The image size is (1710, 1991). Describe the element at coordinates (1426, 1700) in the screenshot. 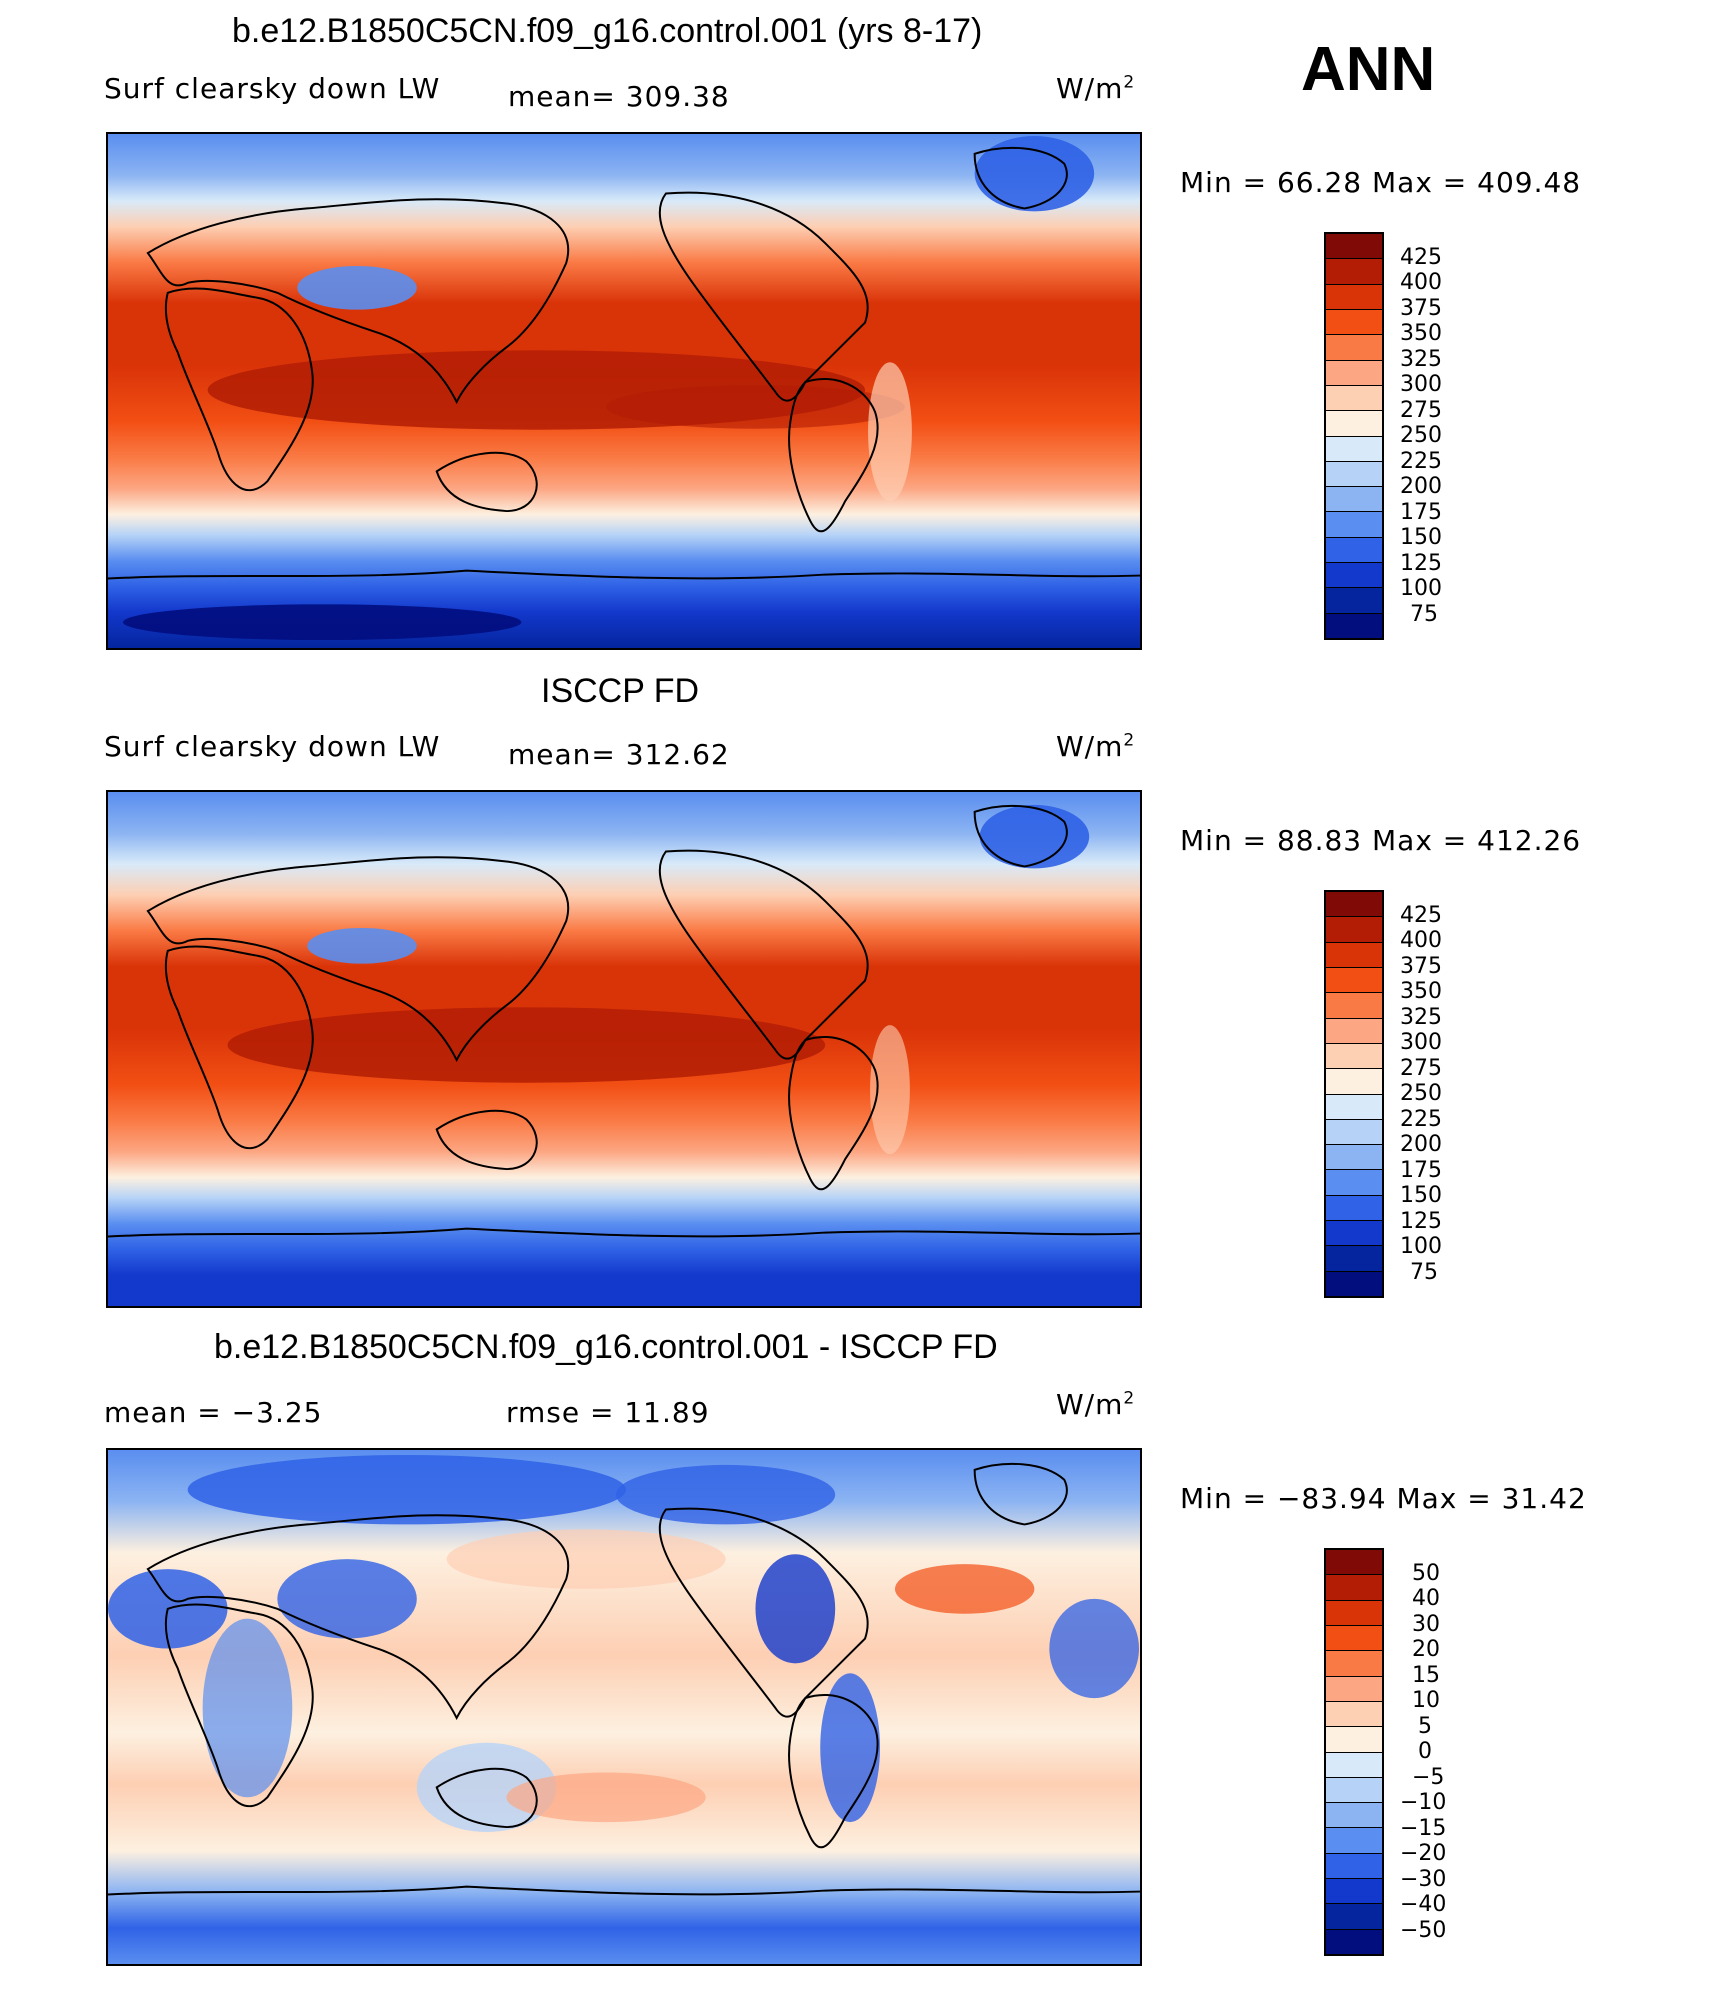

I see `cbar3-tick: 10` at that location.